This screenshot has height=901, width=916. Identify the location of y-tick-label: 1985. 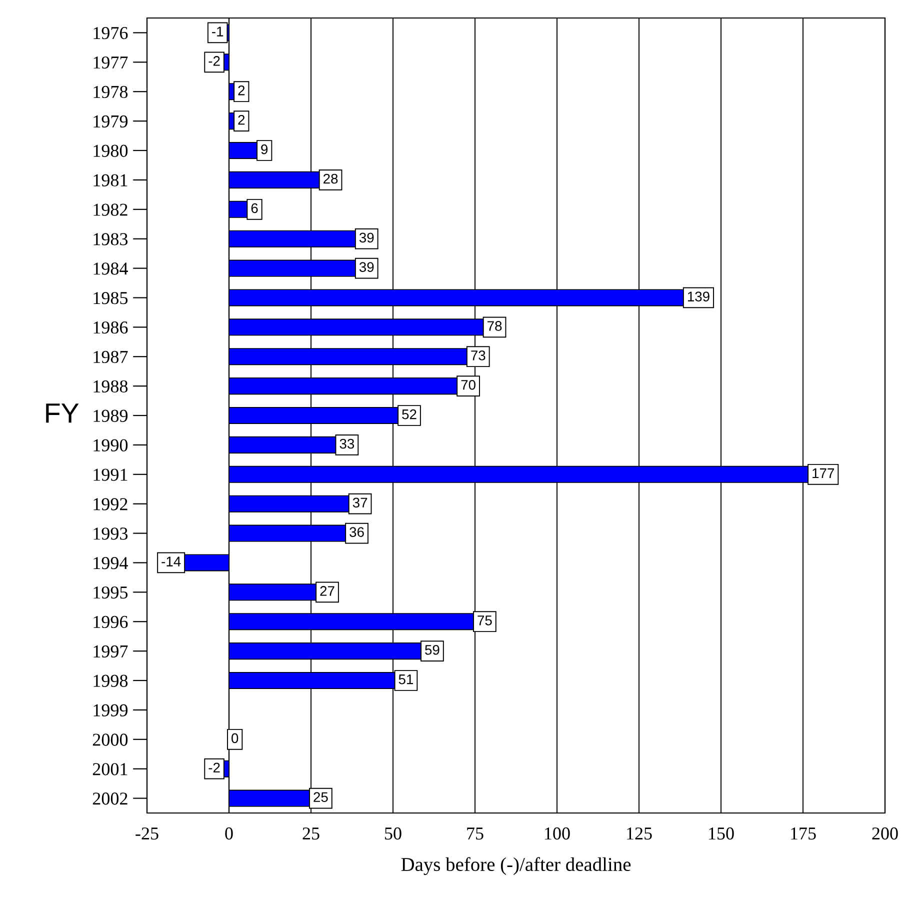
(111, 298).